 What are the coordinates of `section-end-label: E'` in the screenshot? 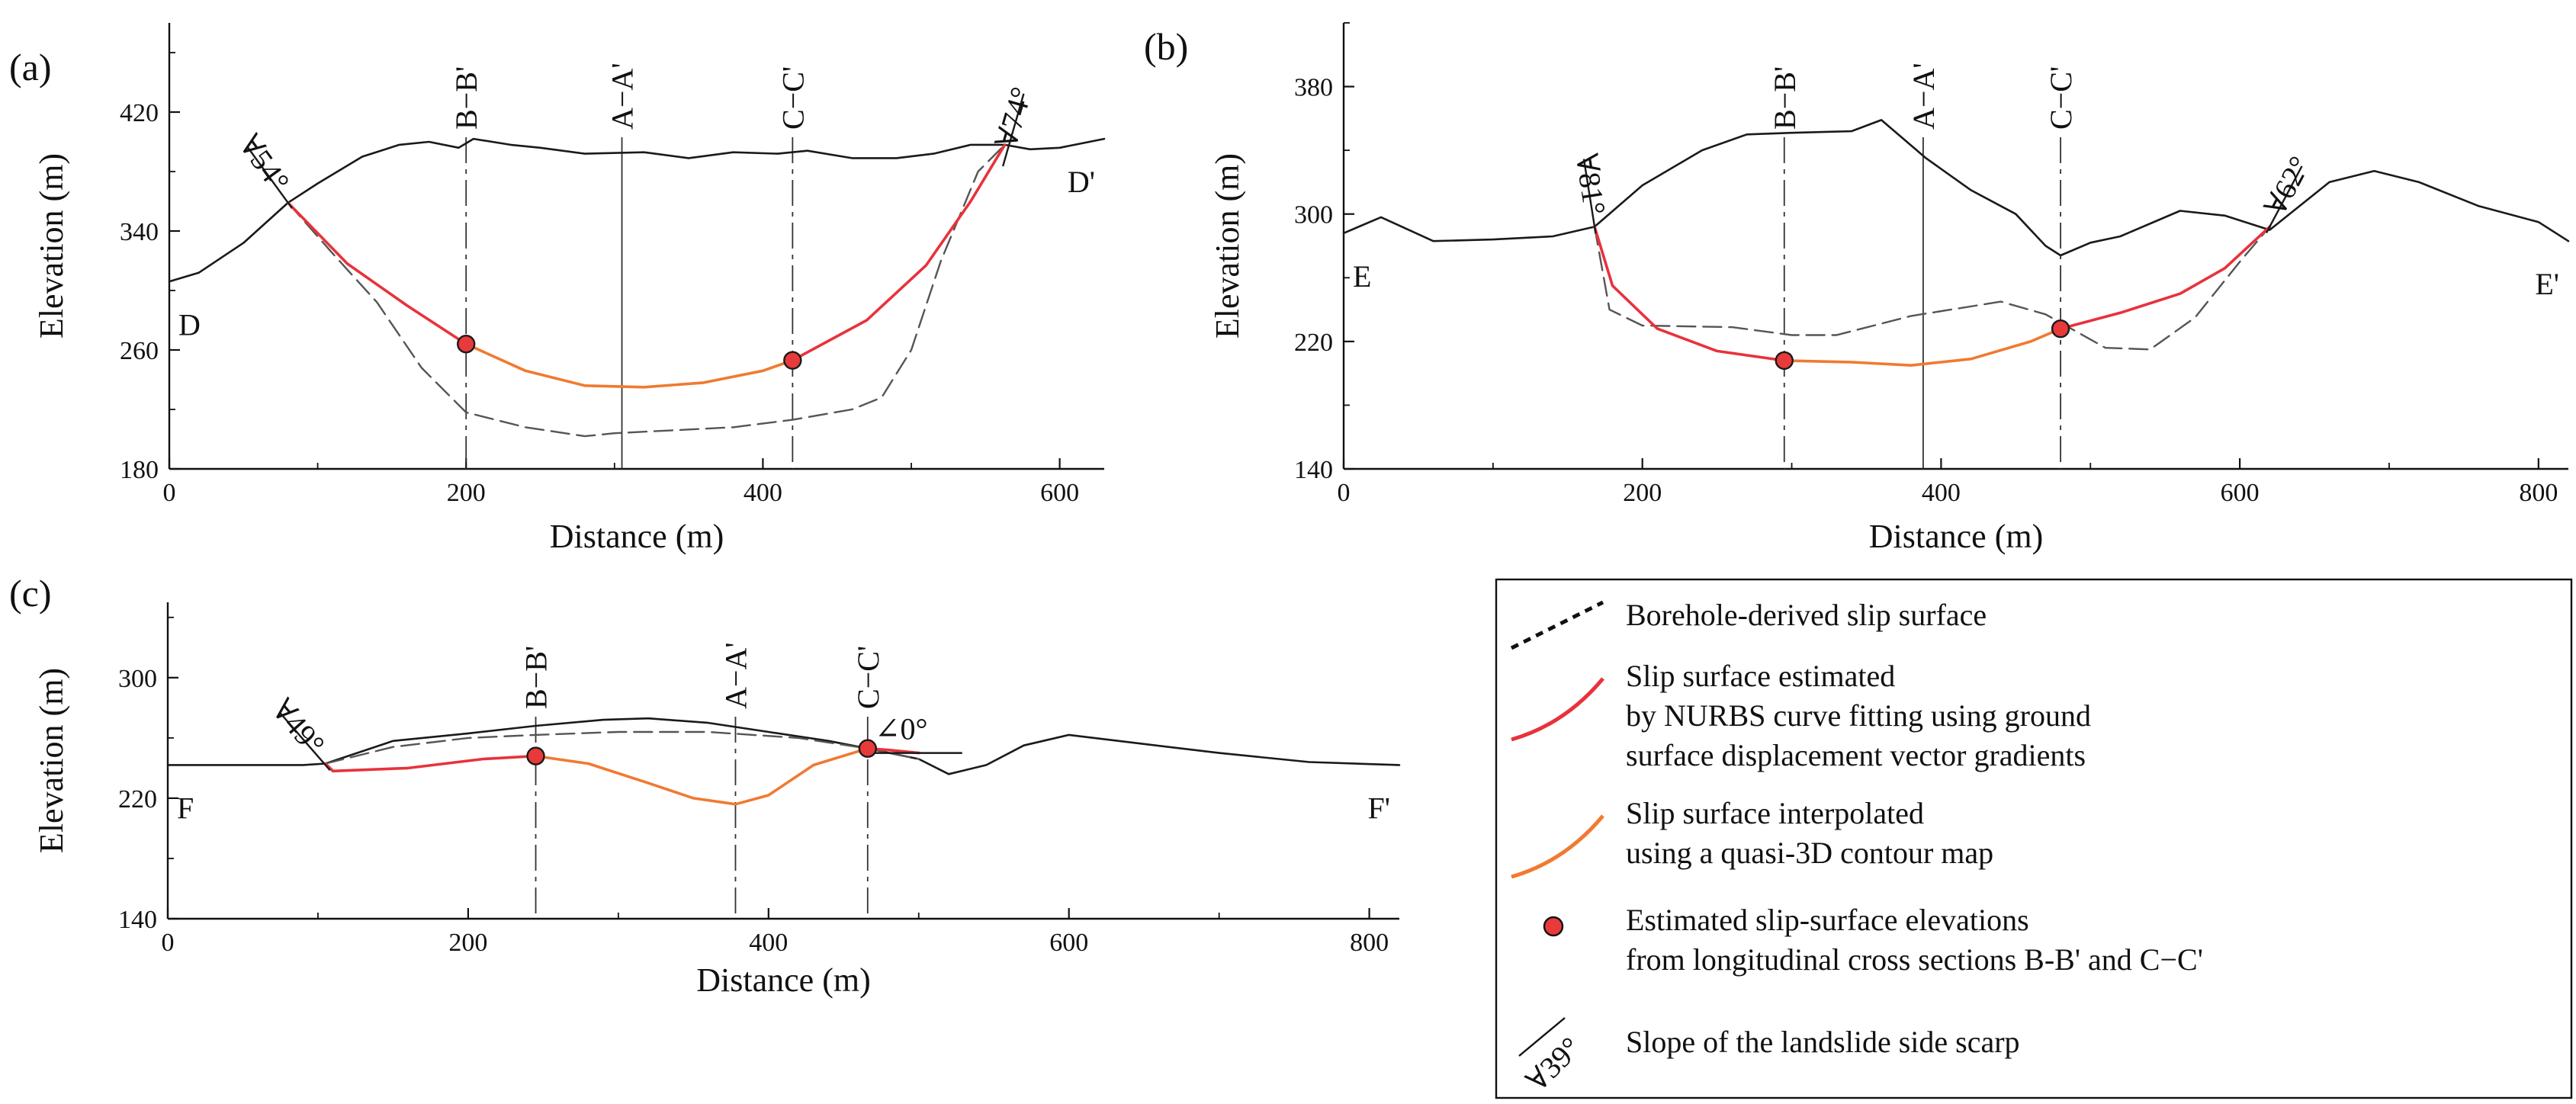 It's located at (2547, 284).